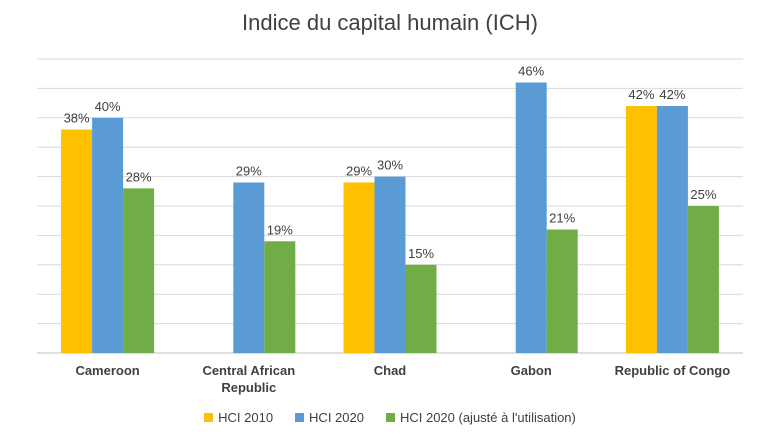 Image resolution: width=780 pixels, height=439 pixels. What do you see at coordinates (531, 370) in the screenshot?
I see `x-tick-label: Gabon` at bounding box center [531, 370].